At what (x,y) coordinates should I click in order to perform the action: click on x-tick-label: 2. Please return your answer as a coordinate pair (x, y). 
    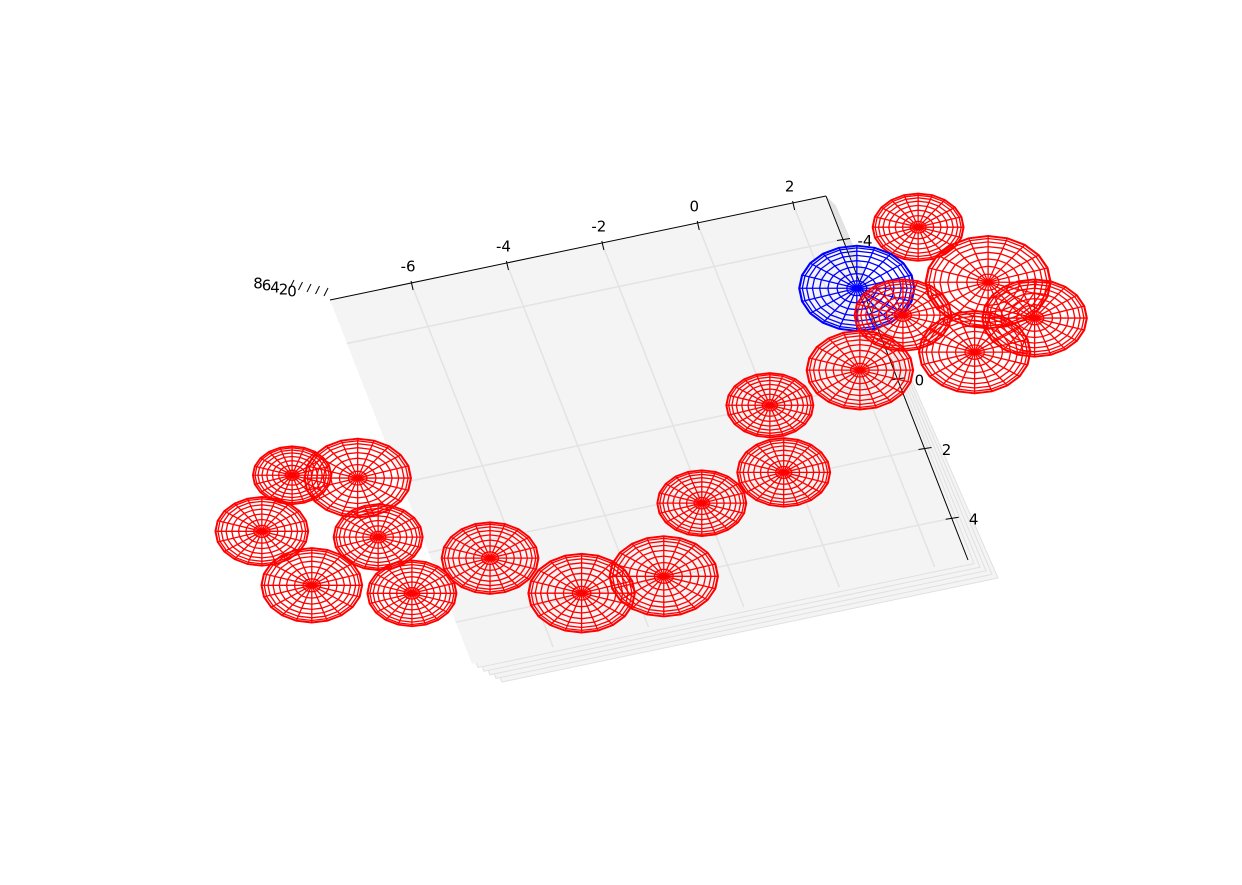
    Looking at the image, I should click on (790, 187).